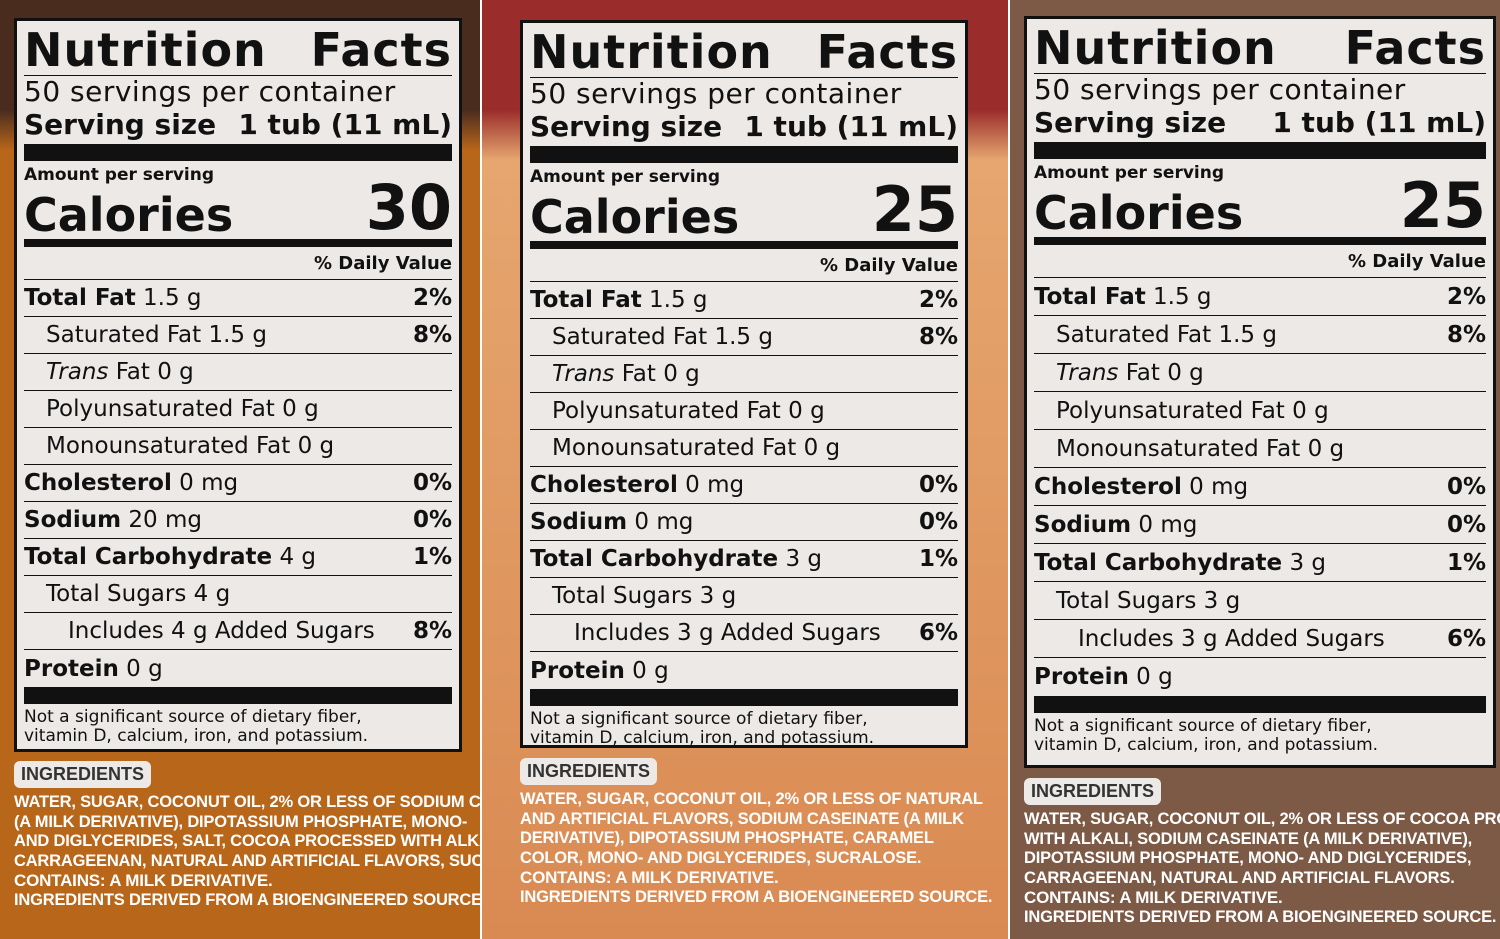 The width and height of the screenshot is (1500, 939). What do you see at coordinates (238, 207) in the screenshot?
I see `calories-row: Calories 30` at bounding box center [238, 207].